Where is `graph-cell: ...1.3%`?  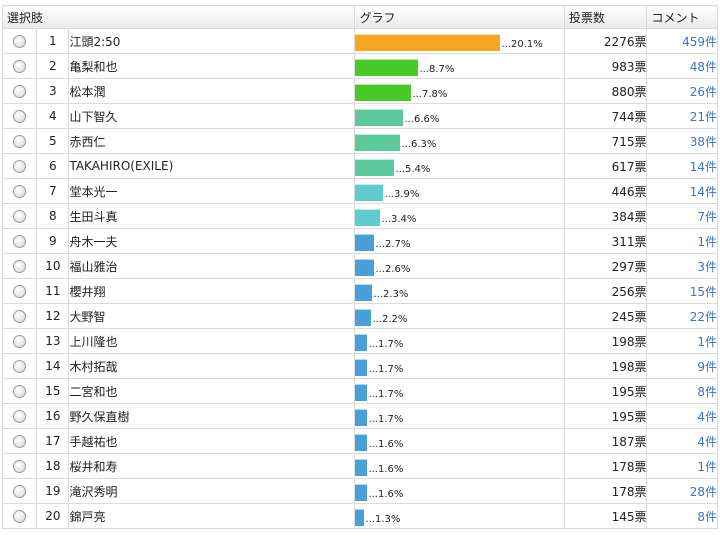
graph-cell: ...1.3% is located at coordinates (459, 516).